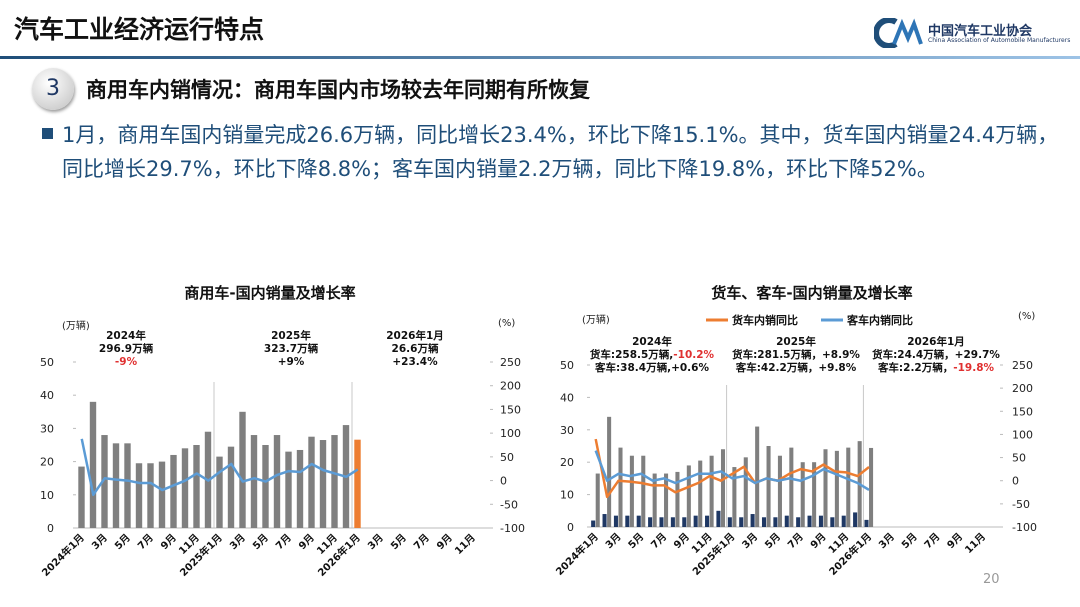  I want to click on annotation: 货车:24.4万辆，+29.7%, so click(935, 354).